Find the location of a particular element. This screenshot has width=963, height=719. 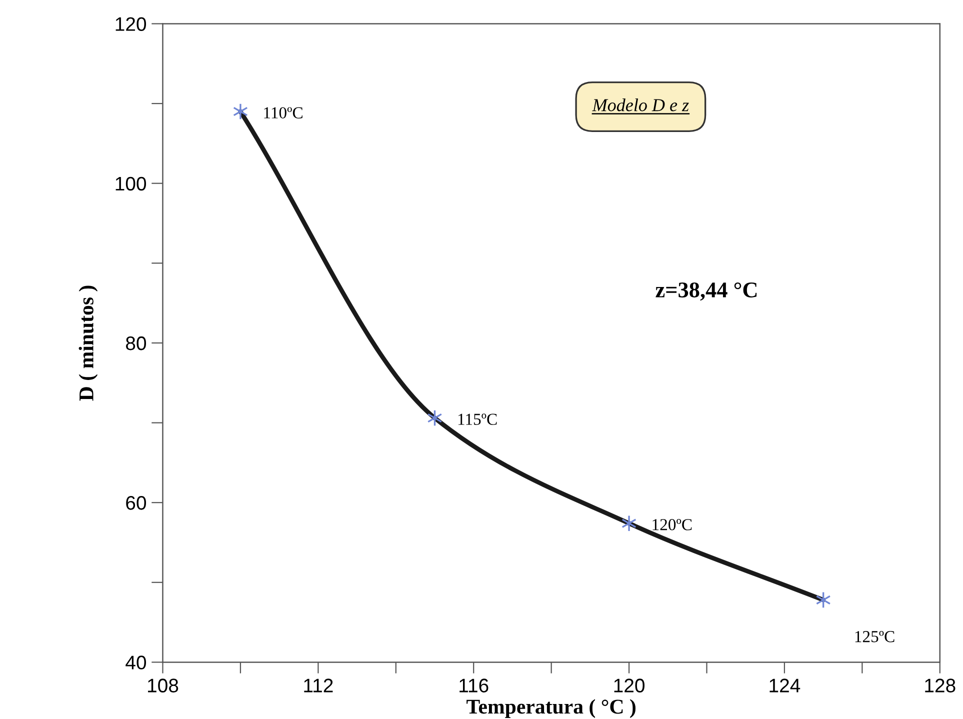

annotation: 120ºC is located at coordinates (672, 524).